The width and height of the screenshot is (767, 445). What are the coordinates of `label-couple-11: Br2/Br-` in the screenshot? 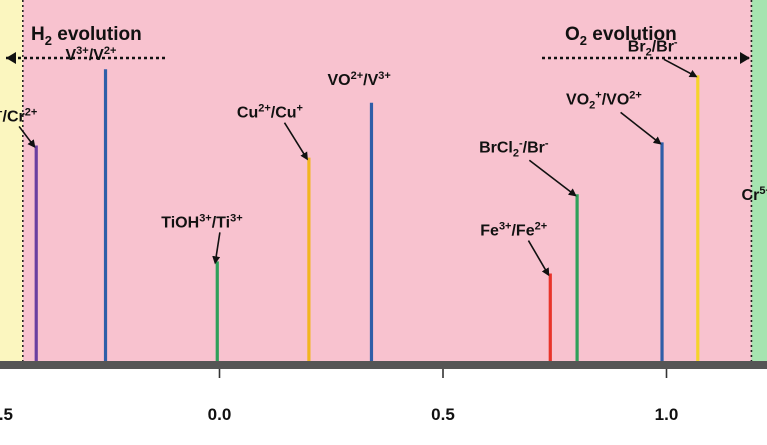 It's located at (653, 47).